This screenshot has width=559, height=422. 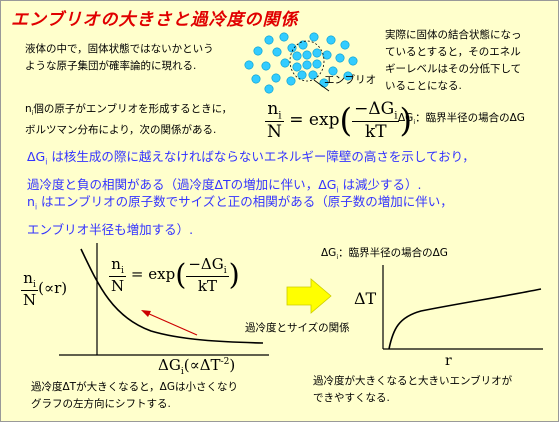 I want to click on blue-p1-l2-sub: i, so click(x=337, y=189).